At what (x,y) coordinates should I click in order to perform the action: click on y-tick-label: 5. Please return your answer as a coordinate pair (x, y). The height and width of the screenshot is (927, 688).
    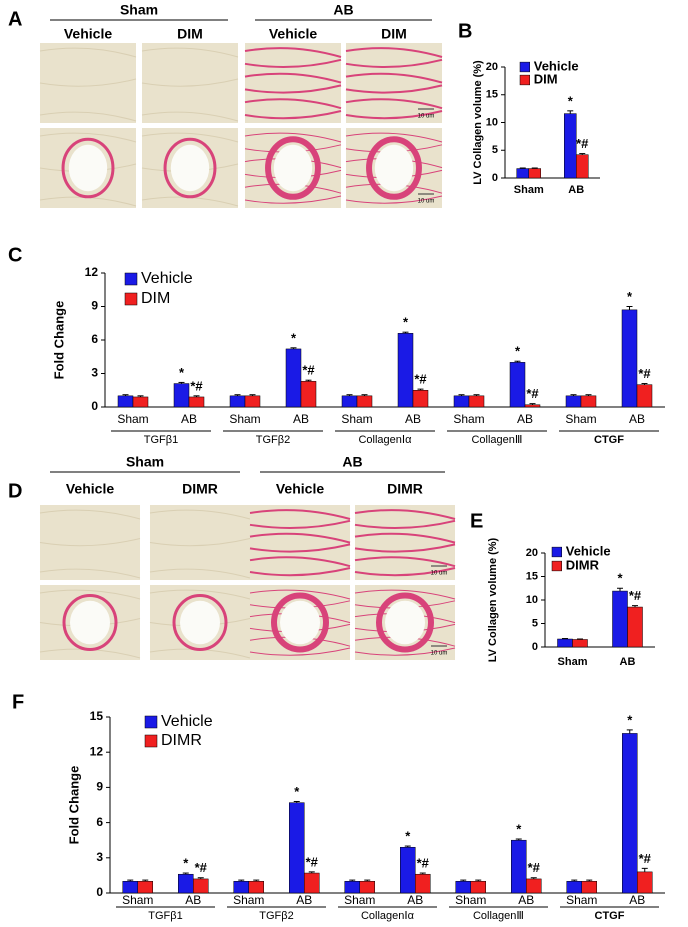
    Looking at the image, I should click on (535, 623).